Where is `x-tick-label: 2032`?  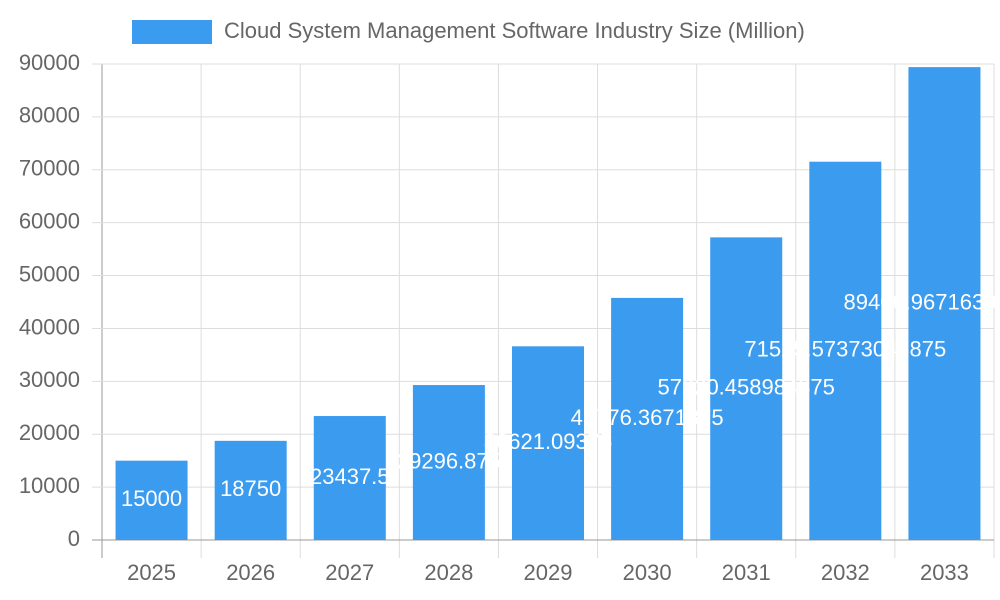 x-tick-label: 2032 is located at coordinates (845, 572).